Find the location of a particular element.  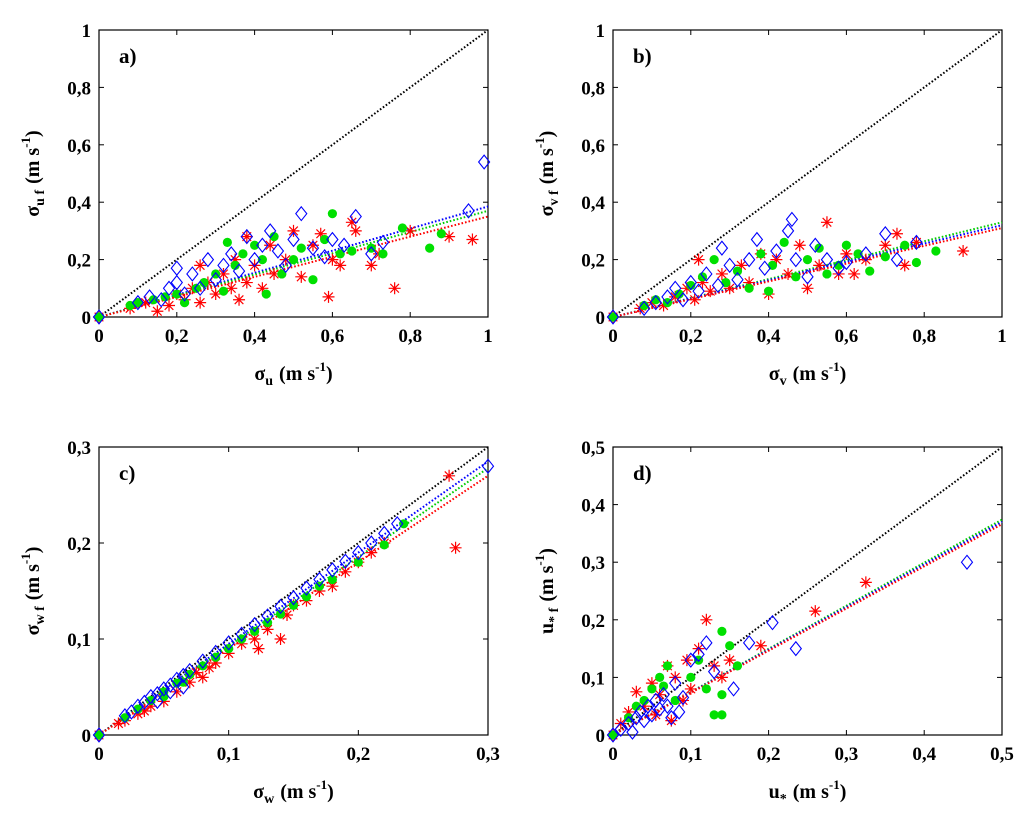

x-tick-label: 0,8 is located at coordinates (924, 336).